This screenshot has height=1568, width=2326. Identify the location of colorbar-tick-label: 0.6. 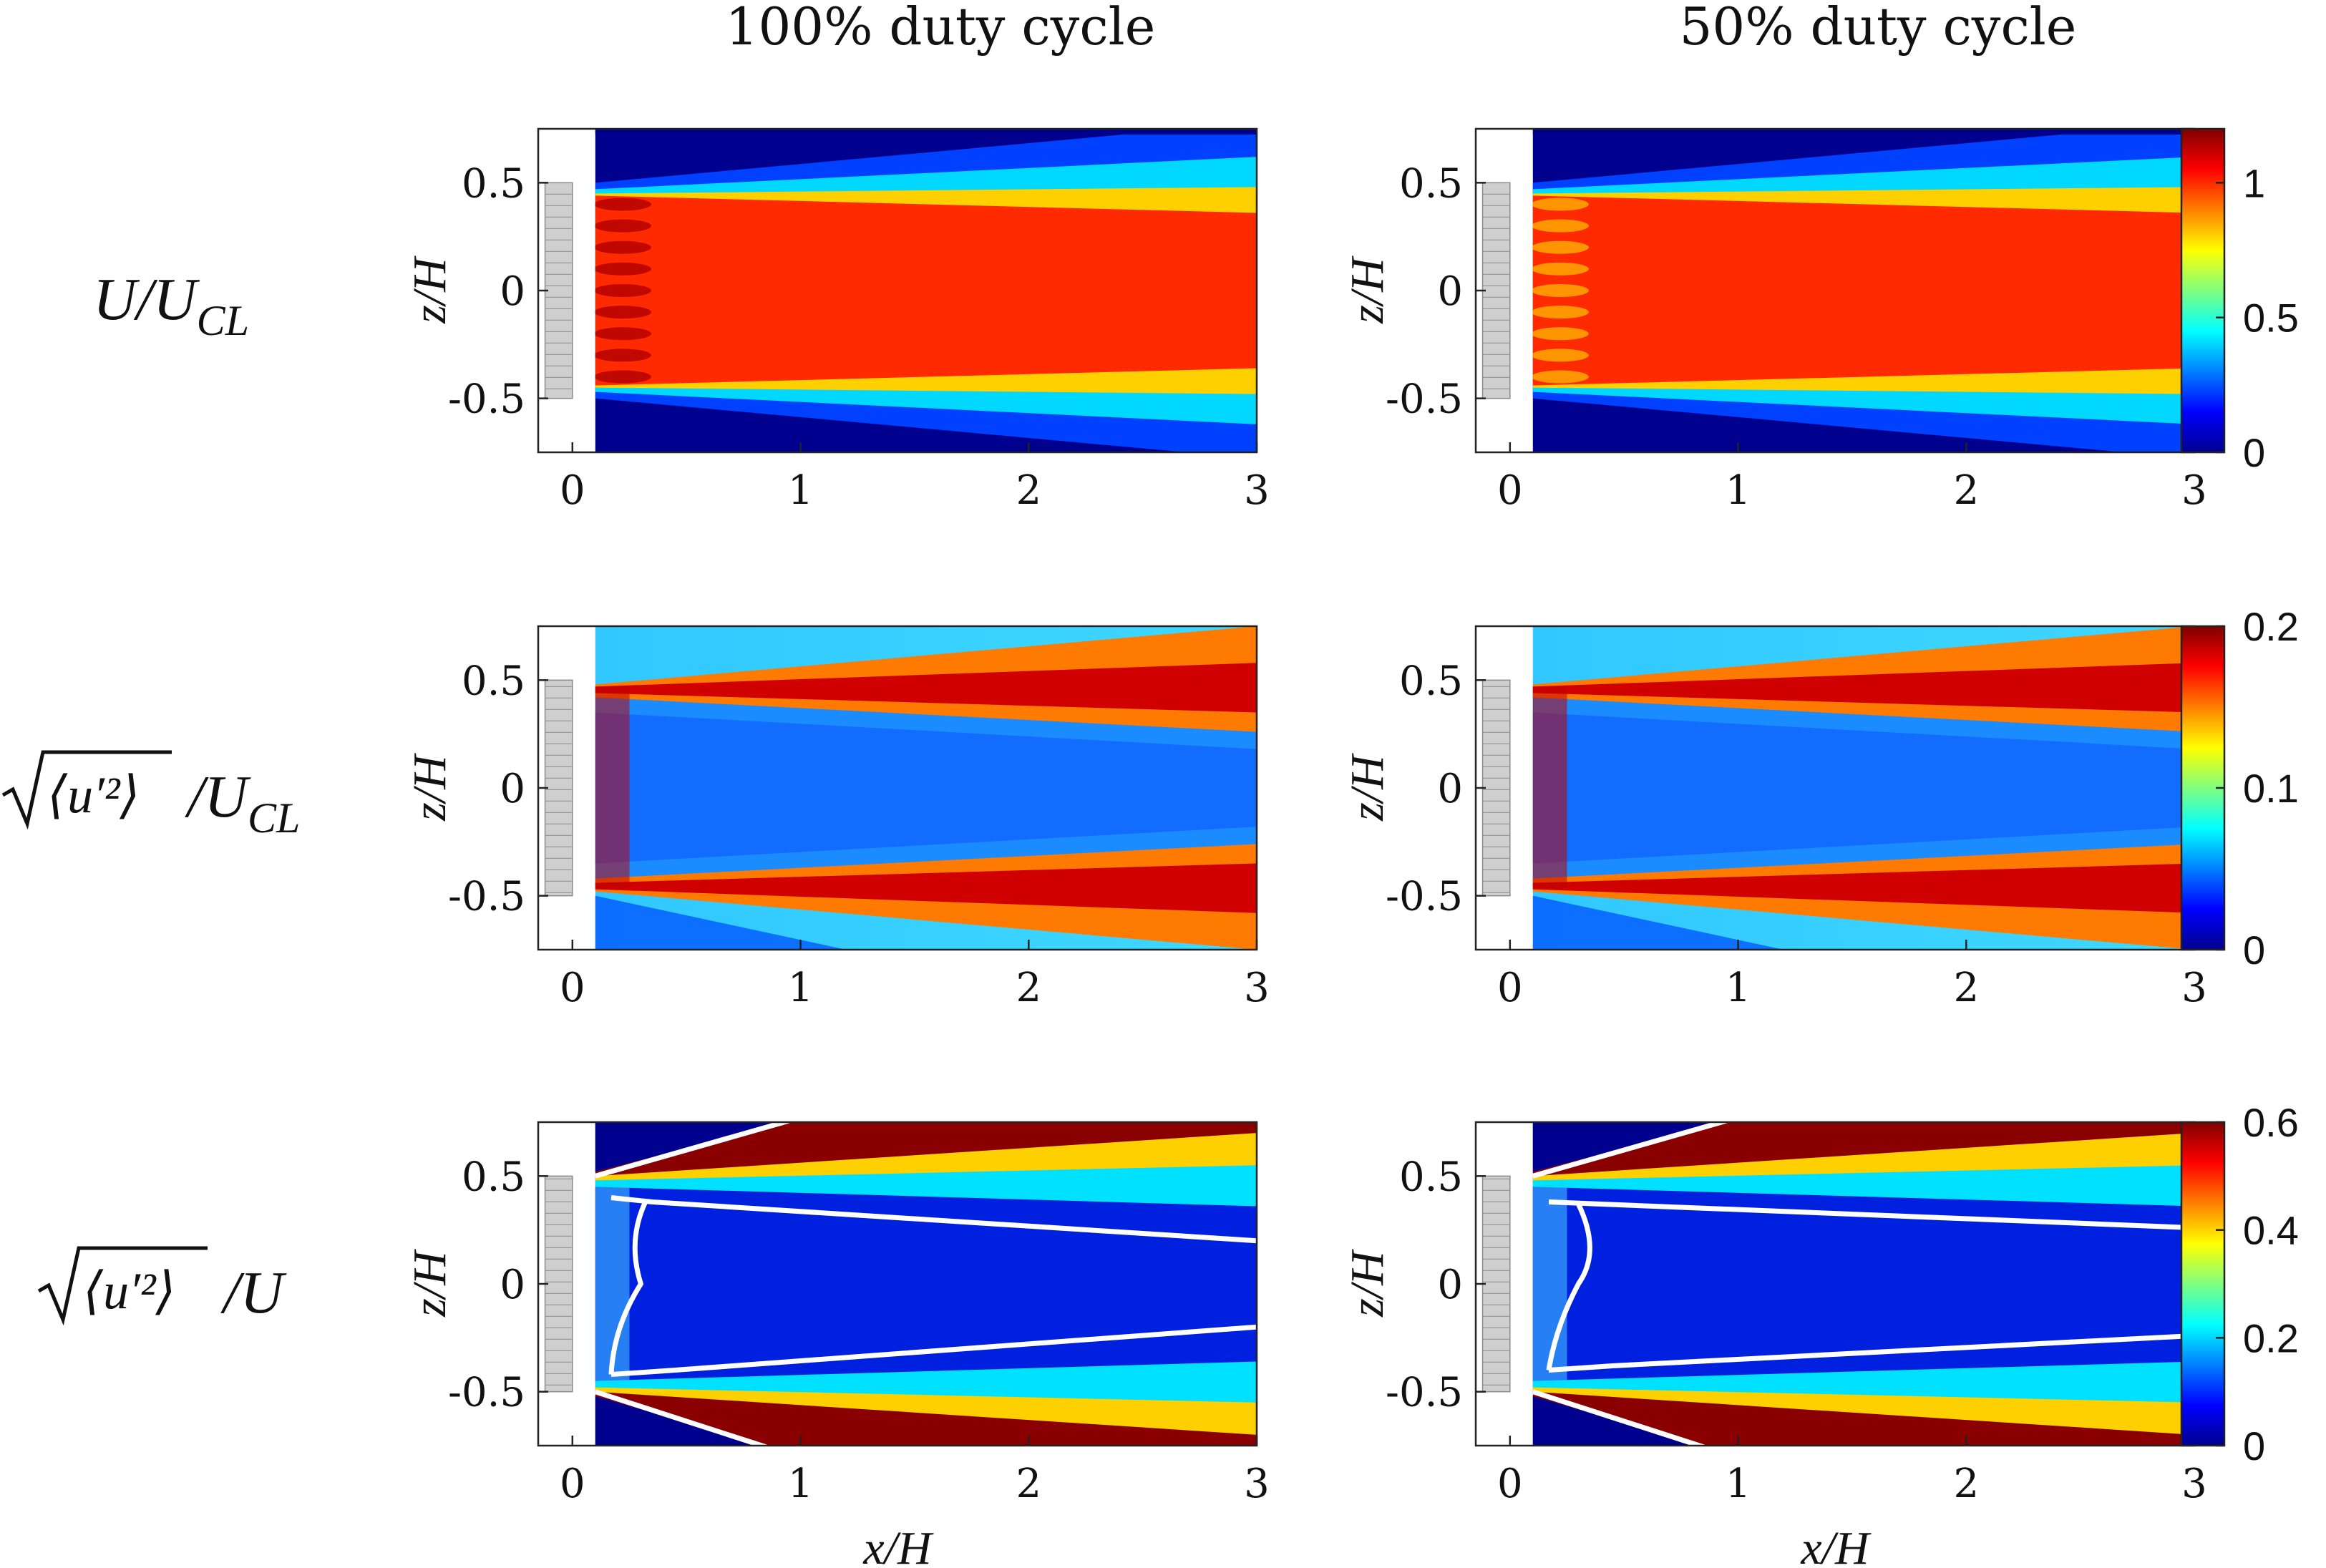
(2271, 1122).